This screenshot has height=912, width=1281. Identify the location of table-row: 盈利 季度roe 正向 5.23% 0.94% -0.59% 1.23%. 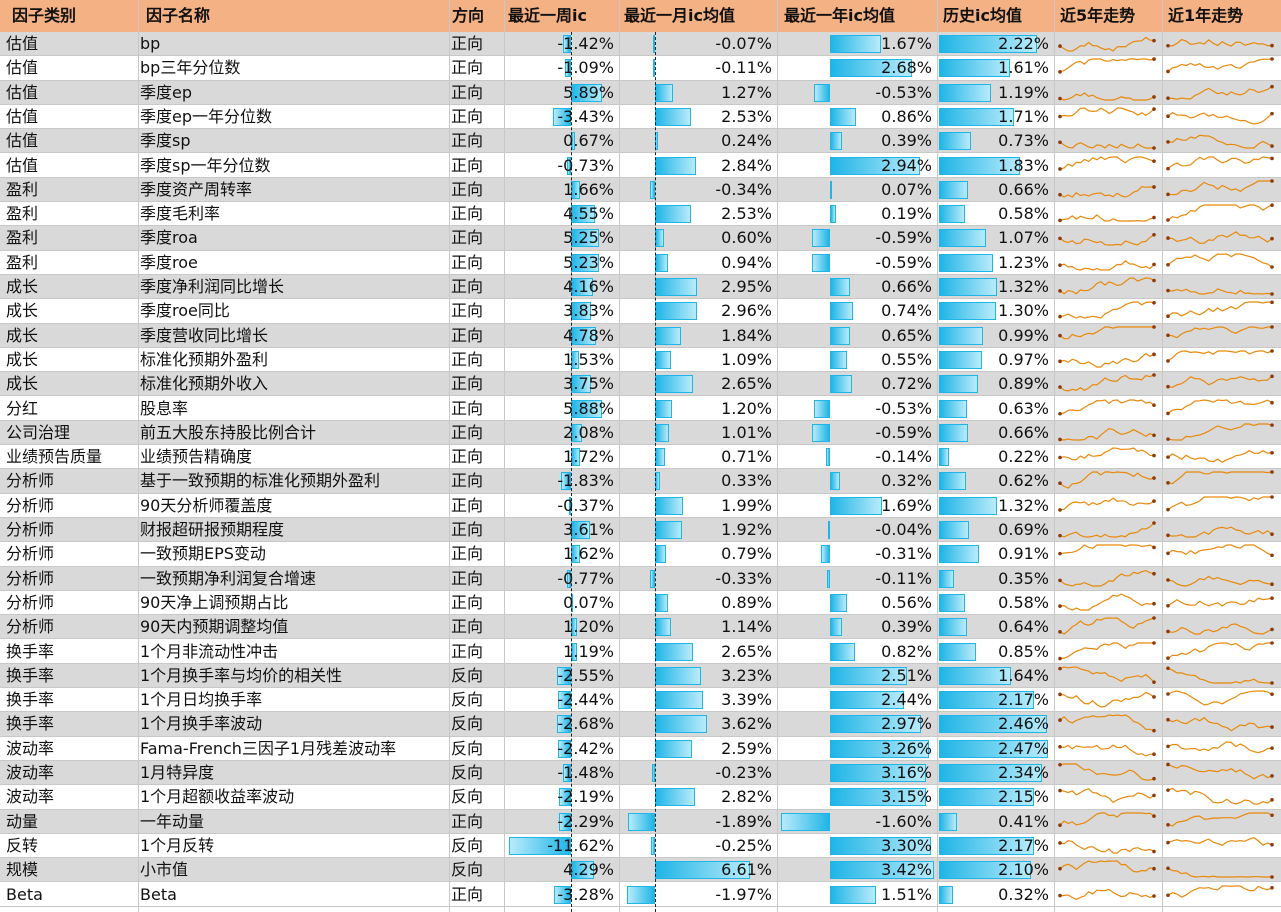
(640, 262).